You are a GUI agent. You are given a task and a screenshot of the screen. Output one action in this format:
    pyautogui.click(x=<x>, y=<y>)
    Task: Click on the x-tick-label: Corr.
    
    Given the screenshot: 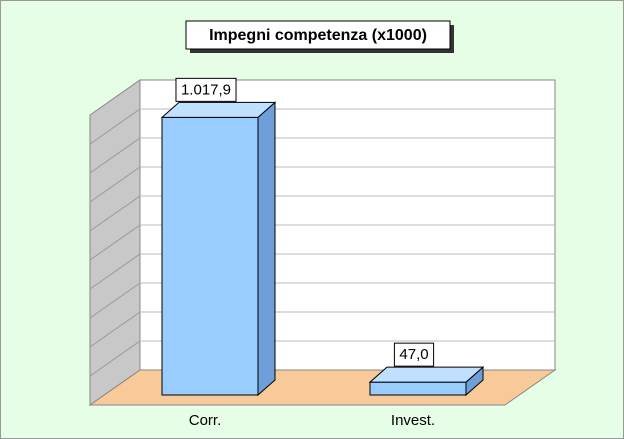 What is the action you would take?
    pyautogui.click(x=205, y=420)
    